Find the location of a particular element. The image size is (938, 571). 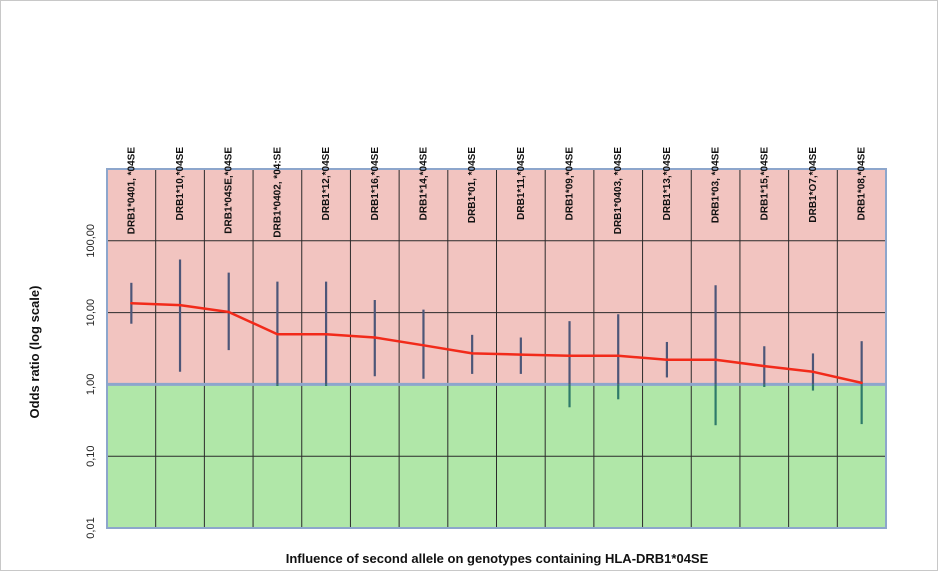

category-label: DRB1*16,*04SE is located at coordinates (375, 184).